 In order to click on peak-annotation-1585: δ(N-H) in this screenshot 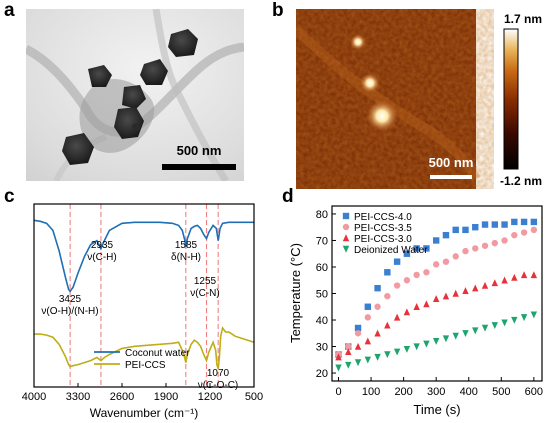, I will do `click(186, 257)`.